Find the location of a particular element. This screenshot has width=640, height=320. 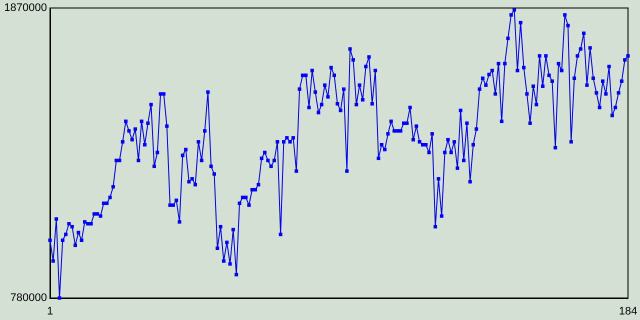

x-tick-label: 1 is located at coordinates (50, 312).